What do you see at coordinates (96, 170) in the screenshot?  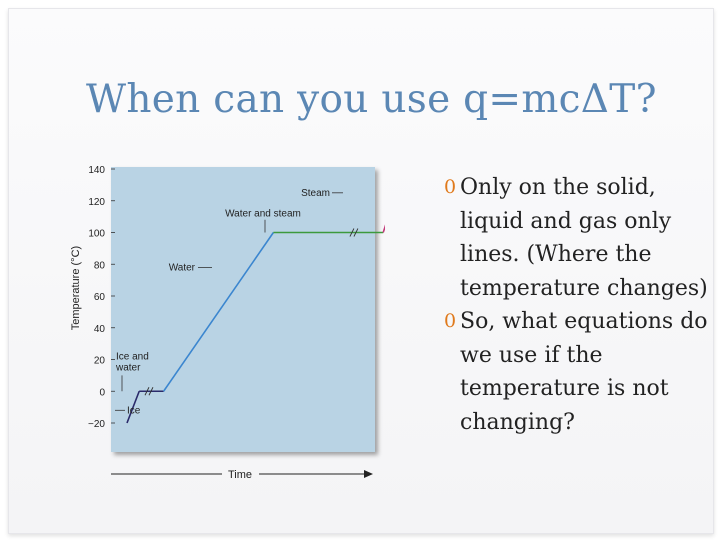 I see `y-tick-label: 140` at bounding box center [96, 170].